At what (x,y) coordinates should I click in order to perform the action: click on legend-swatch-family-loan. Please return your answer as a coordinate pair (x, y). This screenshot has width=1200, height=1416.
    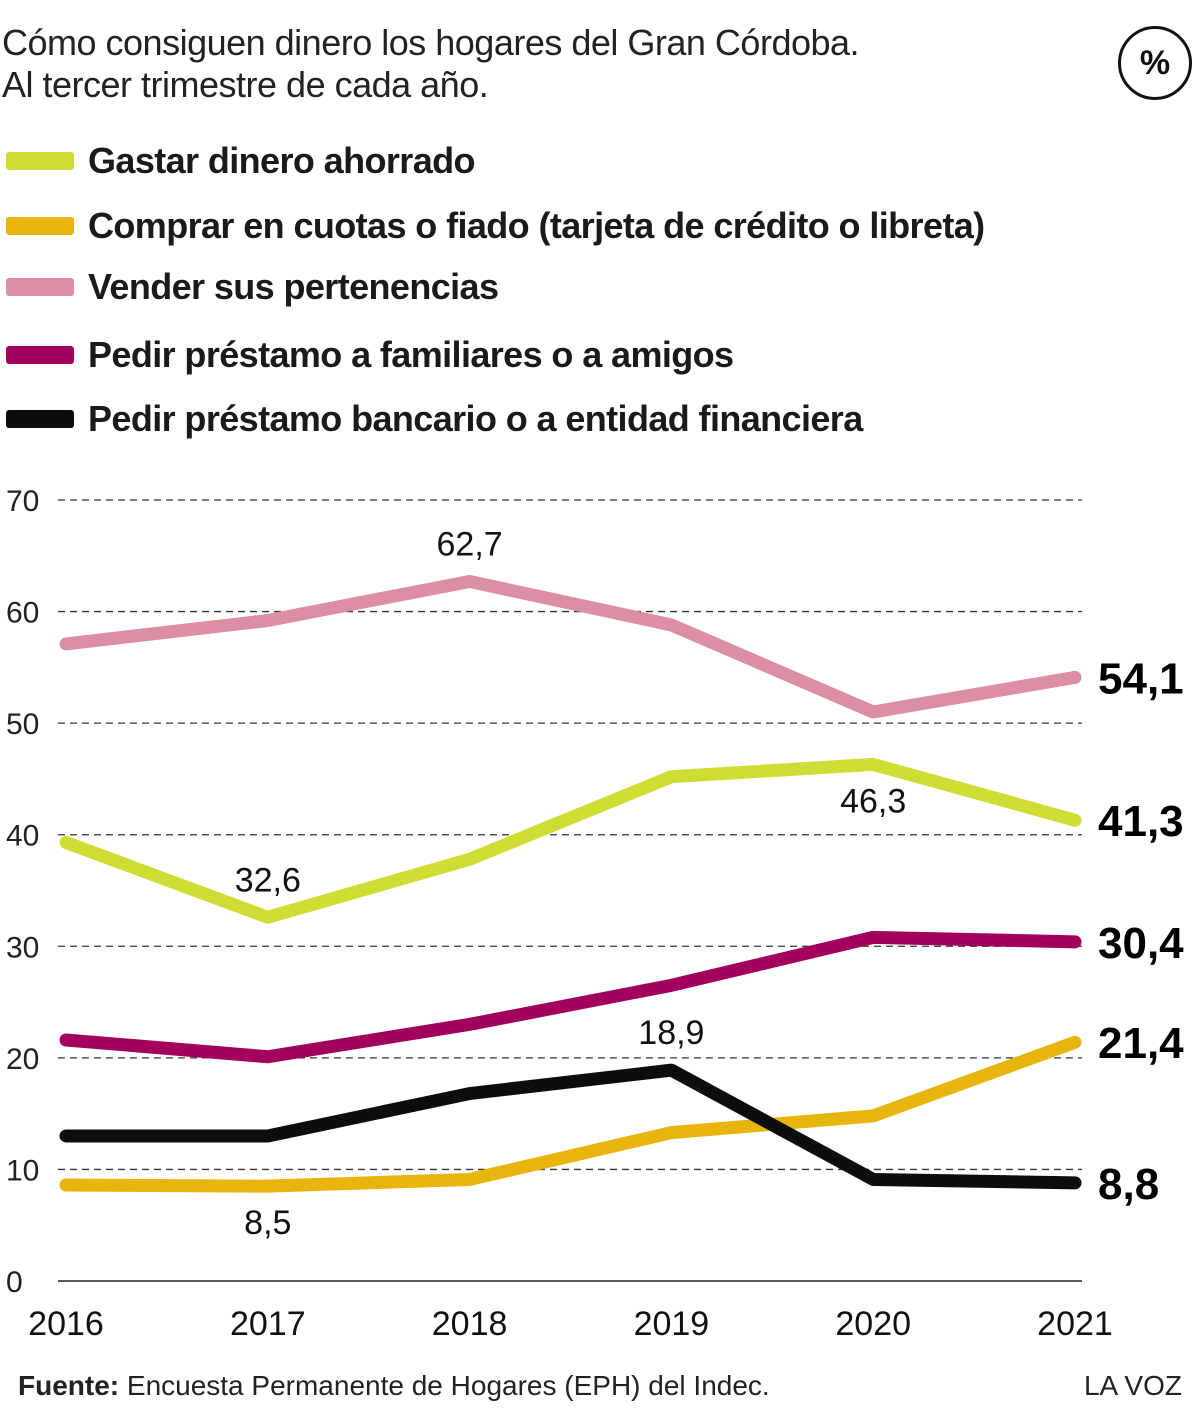
    Looking at the image, I should click on (40, 355).